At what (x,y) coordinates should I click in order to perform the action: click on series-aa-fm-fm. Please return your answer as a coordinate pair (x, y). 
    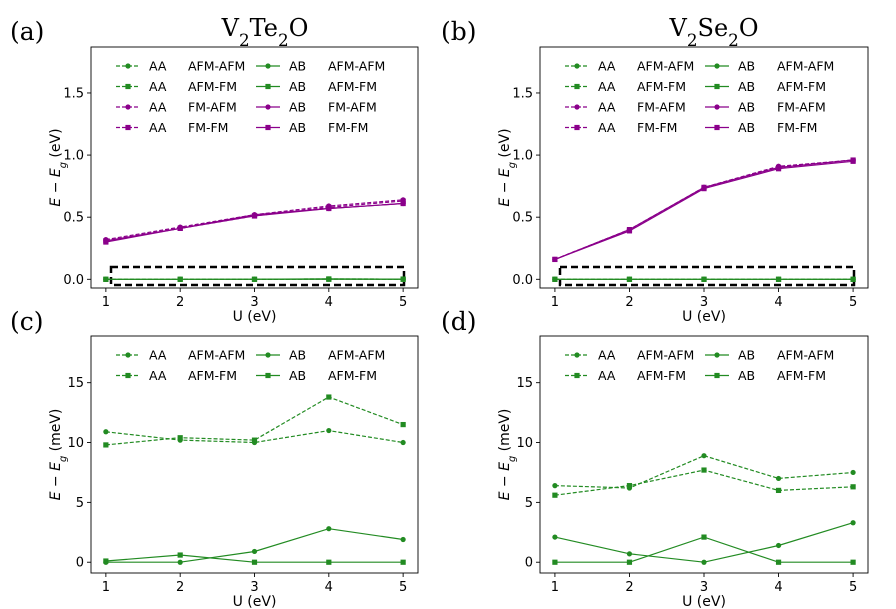
    Looking at the image, I should click on (254, 221).